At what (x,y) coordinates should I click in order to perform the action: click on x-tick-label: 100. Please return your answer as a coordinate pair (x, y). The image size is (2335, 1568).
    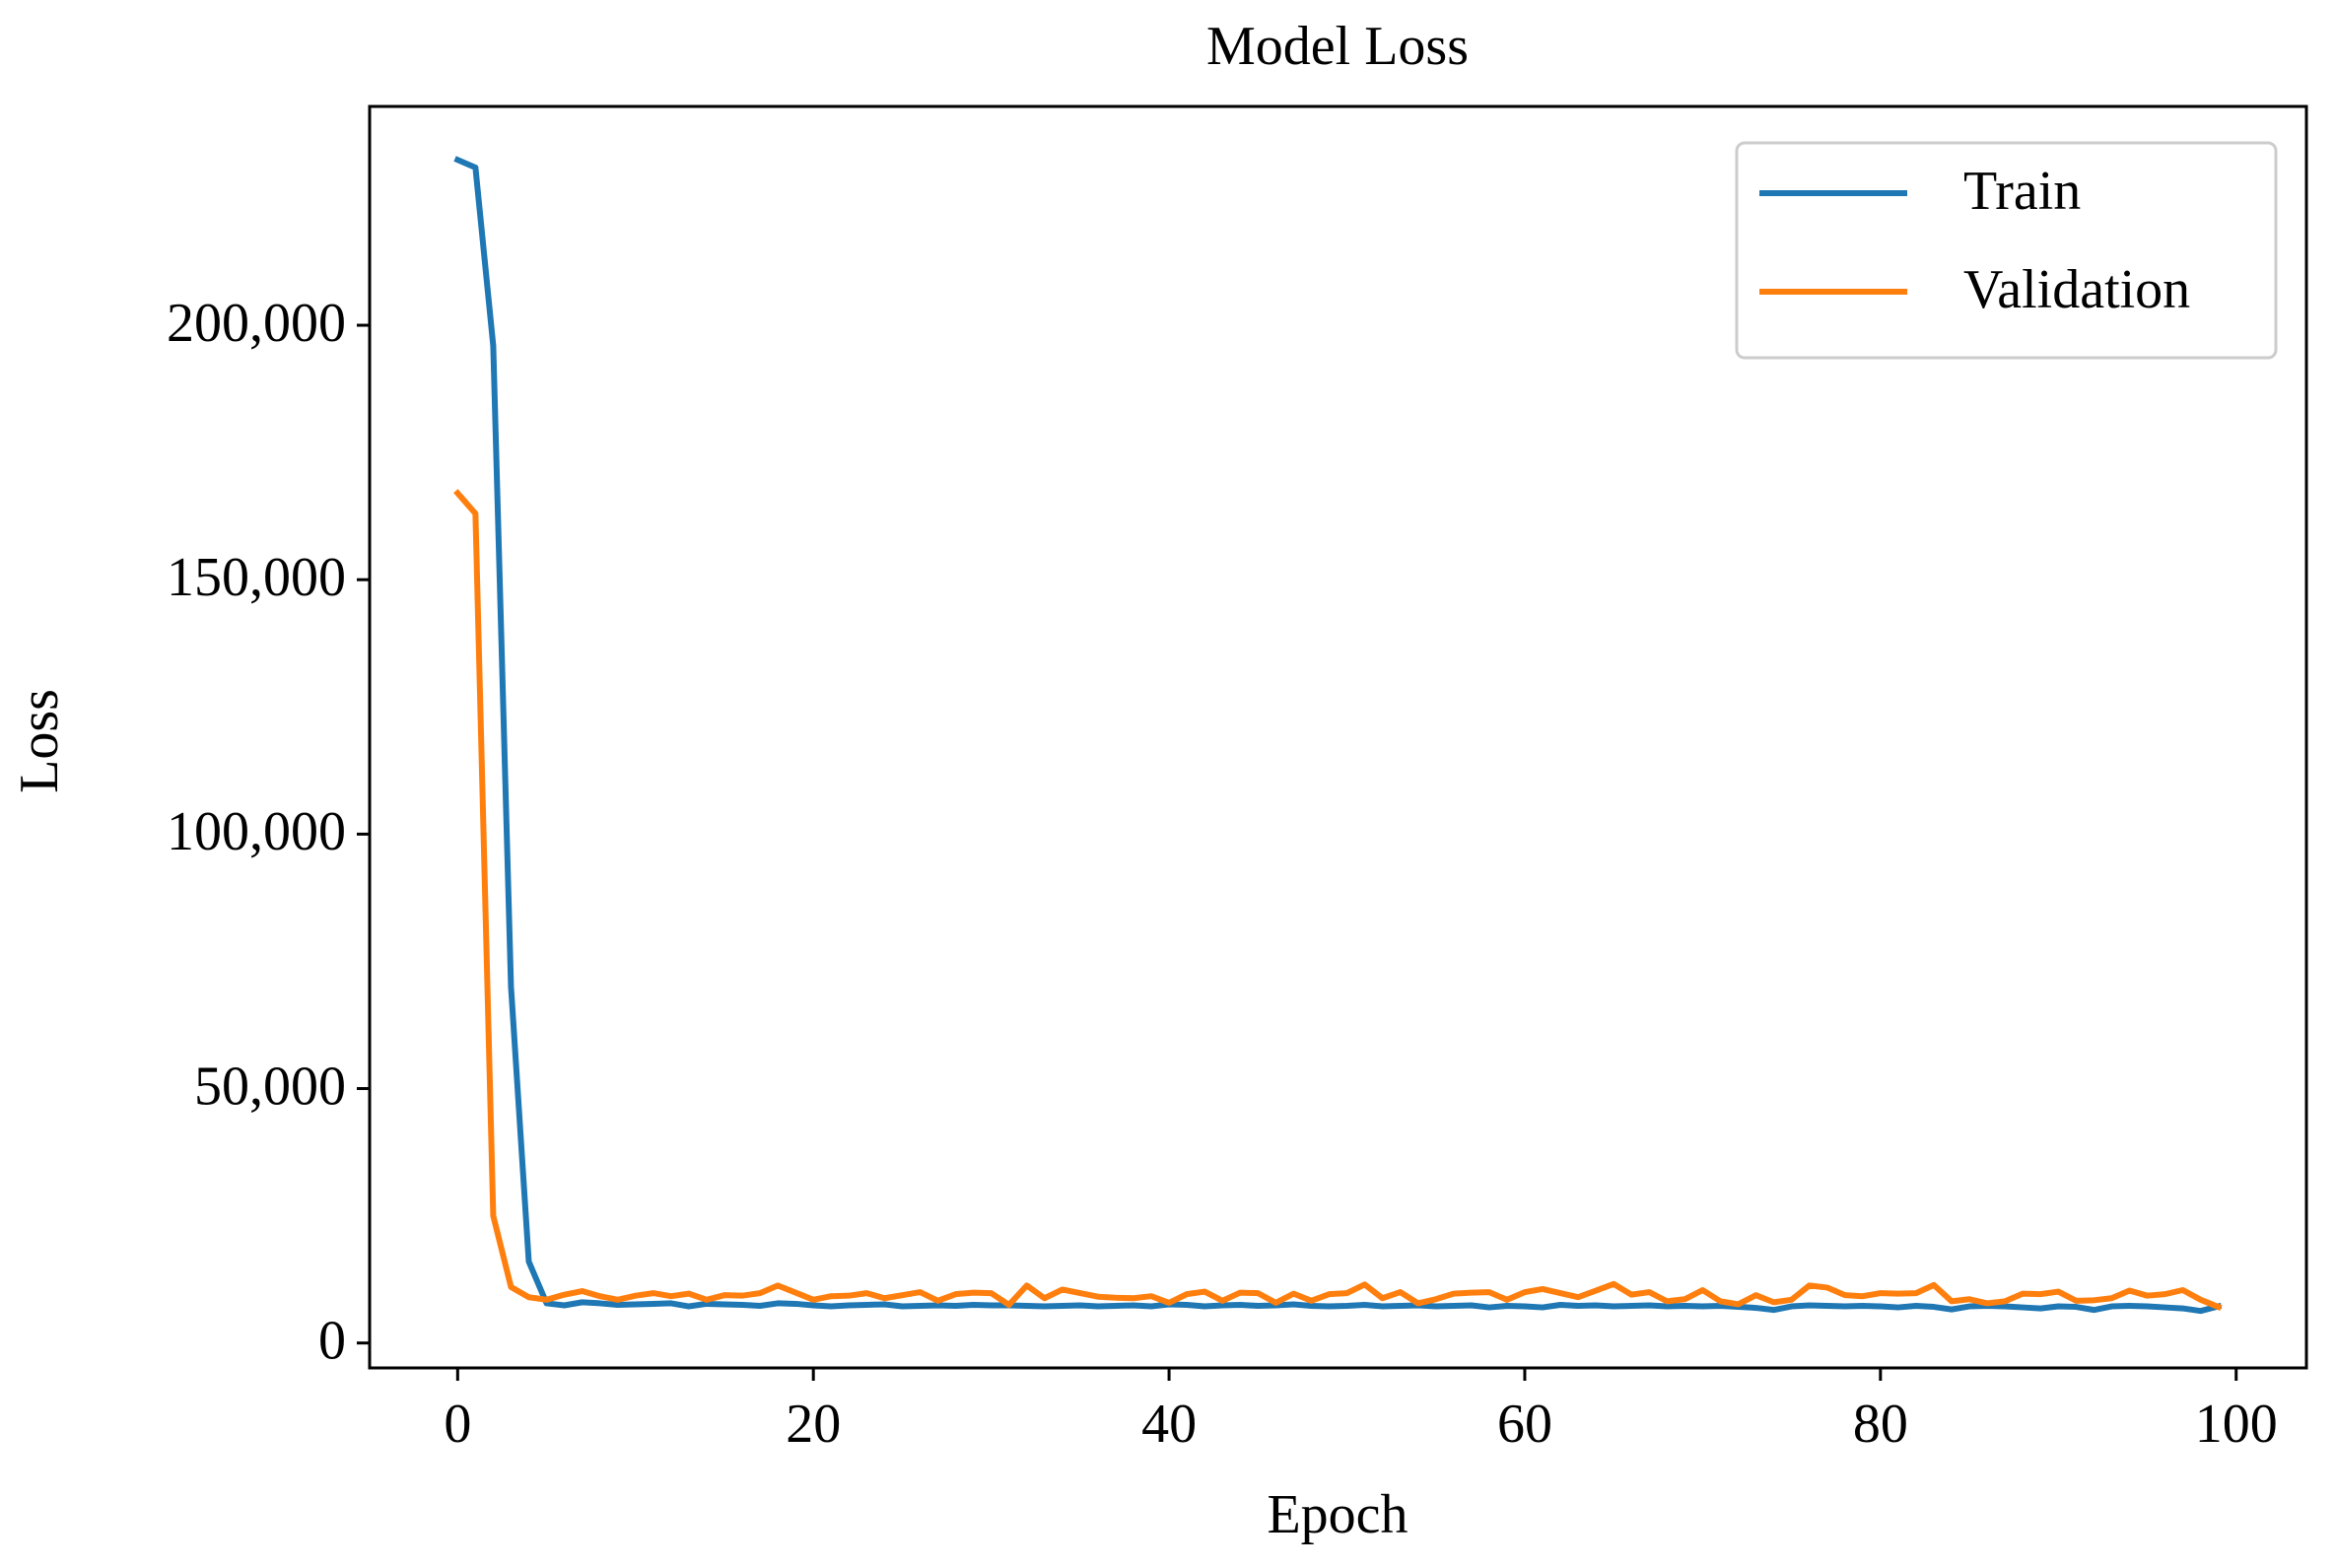
    Looking at the image, I should click on (2237, 1424).